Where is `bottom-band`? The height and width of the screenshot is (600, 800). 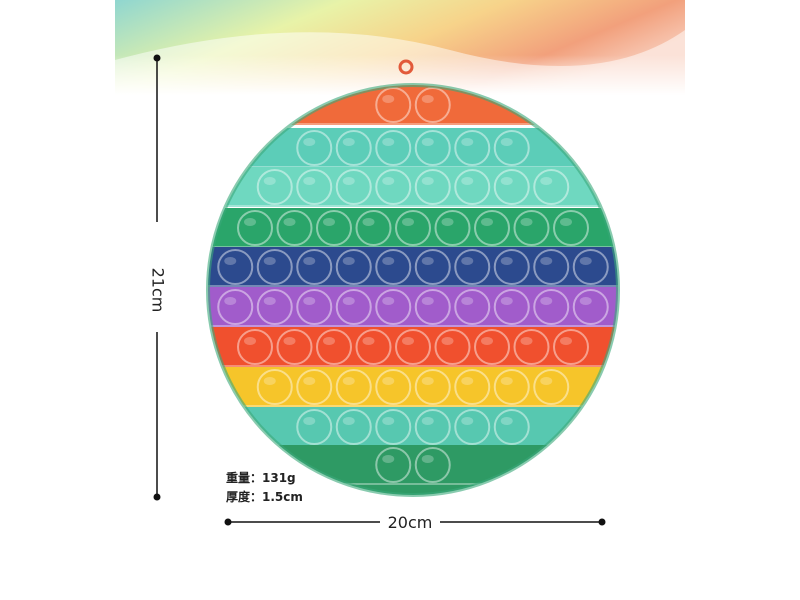
bottom-band is located at coordinates (413, 490).